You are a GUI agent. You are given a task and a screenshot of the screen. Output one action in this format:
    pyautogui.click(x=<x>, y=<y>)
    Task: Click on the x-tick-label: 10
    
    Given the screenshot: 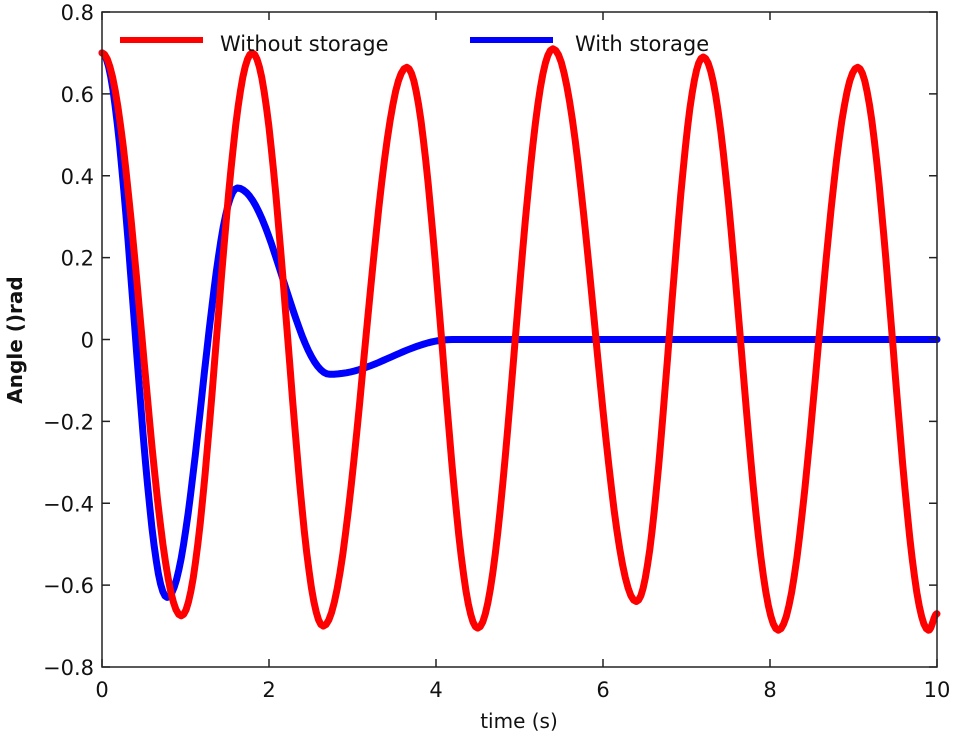 What is the action you would take?
    pyautogui.click(x=937, y=690)
    